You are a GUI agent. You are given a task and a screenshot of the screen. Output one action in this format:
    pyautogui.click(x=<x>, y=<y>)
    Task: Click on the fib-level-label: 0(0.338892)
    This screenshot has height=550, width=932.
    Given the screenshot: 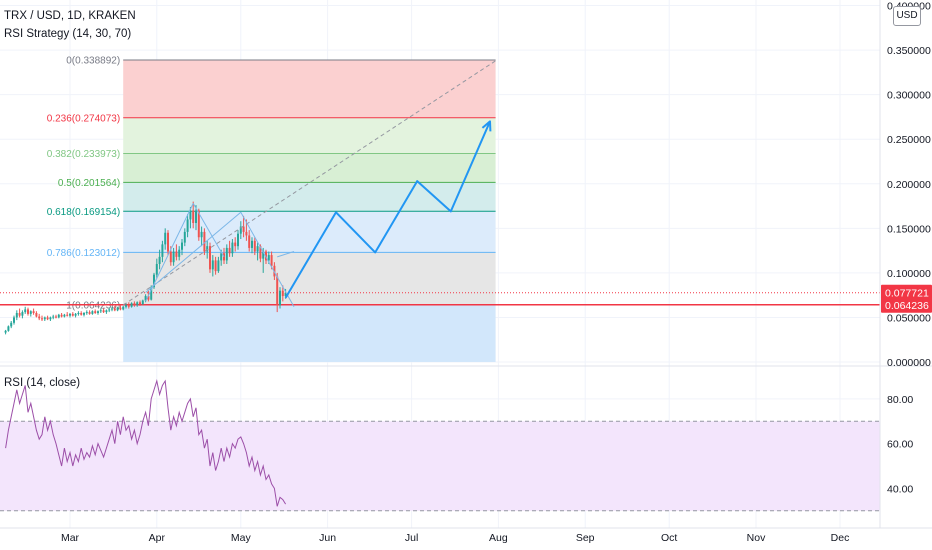 What is the action you would take?
    pyautogui.click(x=93, y=61)
    